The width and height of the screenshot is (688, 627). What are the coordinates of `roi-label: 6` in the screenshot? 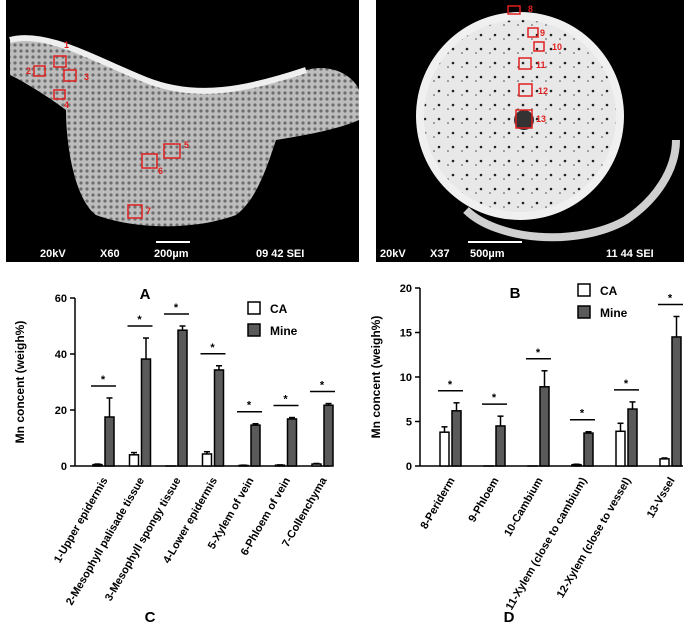 It's located at (161, 171).